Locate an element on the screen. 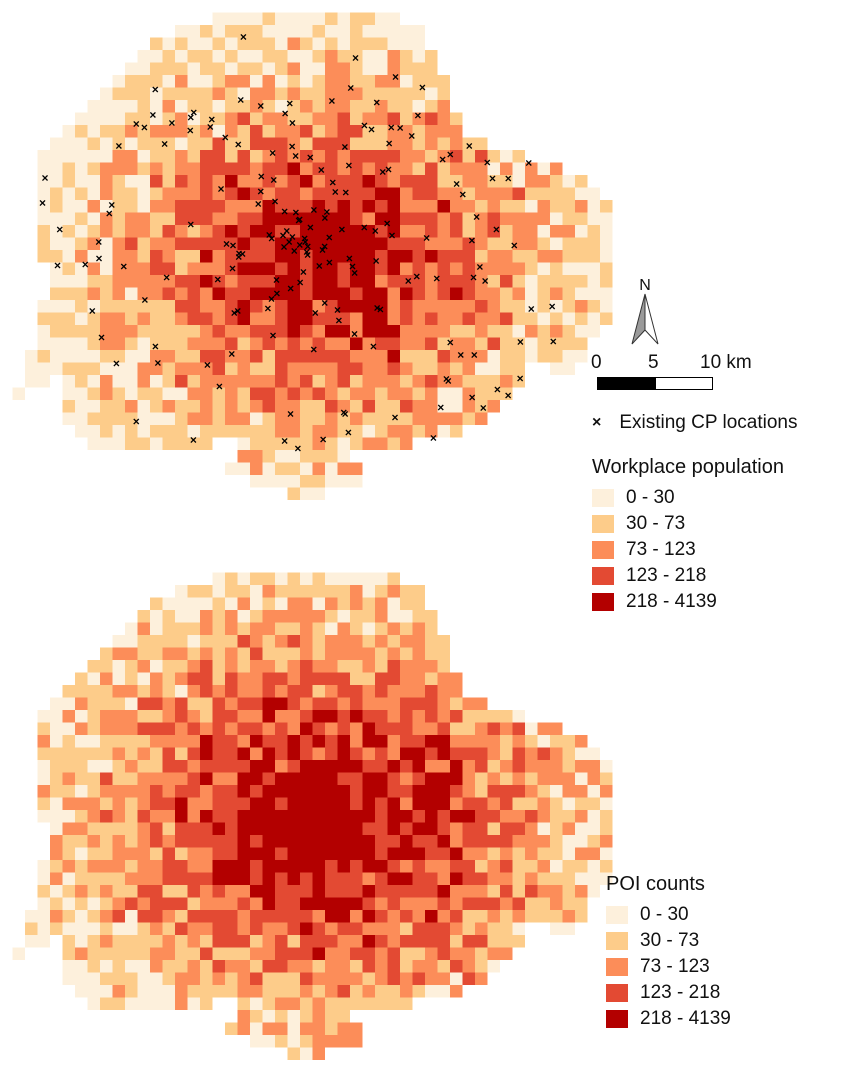  workplace-legend-item: 218 - 4139 is located at coordinates (654, 602).